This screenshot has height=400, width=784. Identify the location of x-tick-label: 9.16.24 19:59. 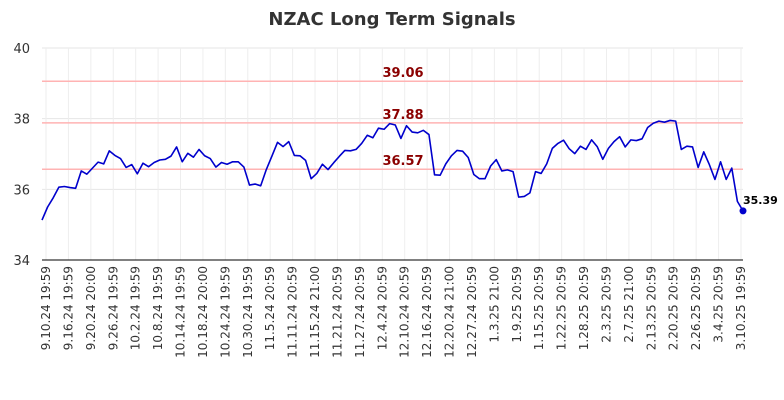
(68, 308).